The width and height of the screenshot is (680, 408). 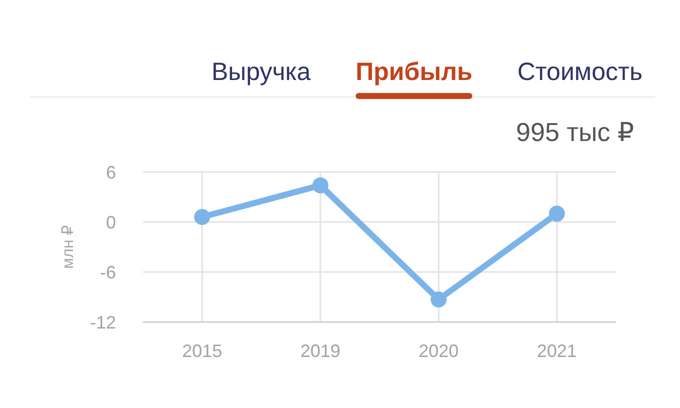 I want to click on x-tick-label: 2019, so click(x=320, y=351).